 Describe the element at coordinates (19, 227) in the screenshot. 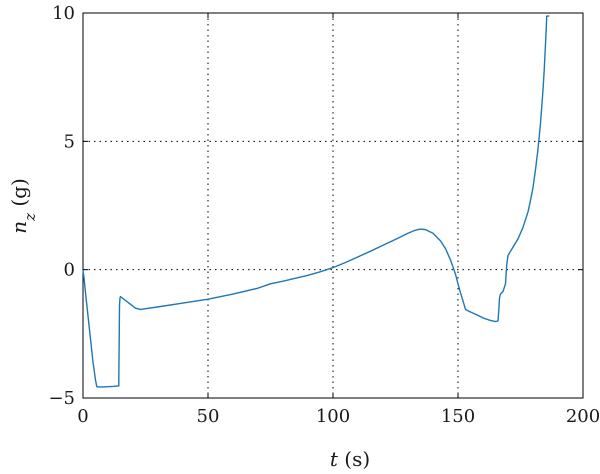

I see `y-axis-var: n` at that location.